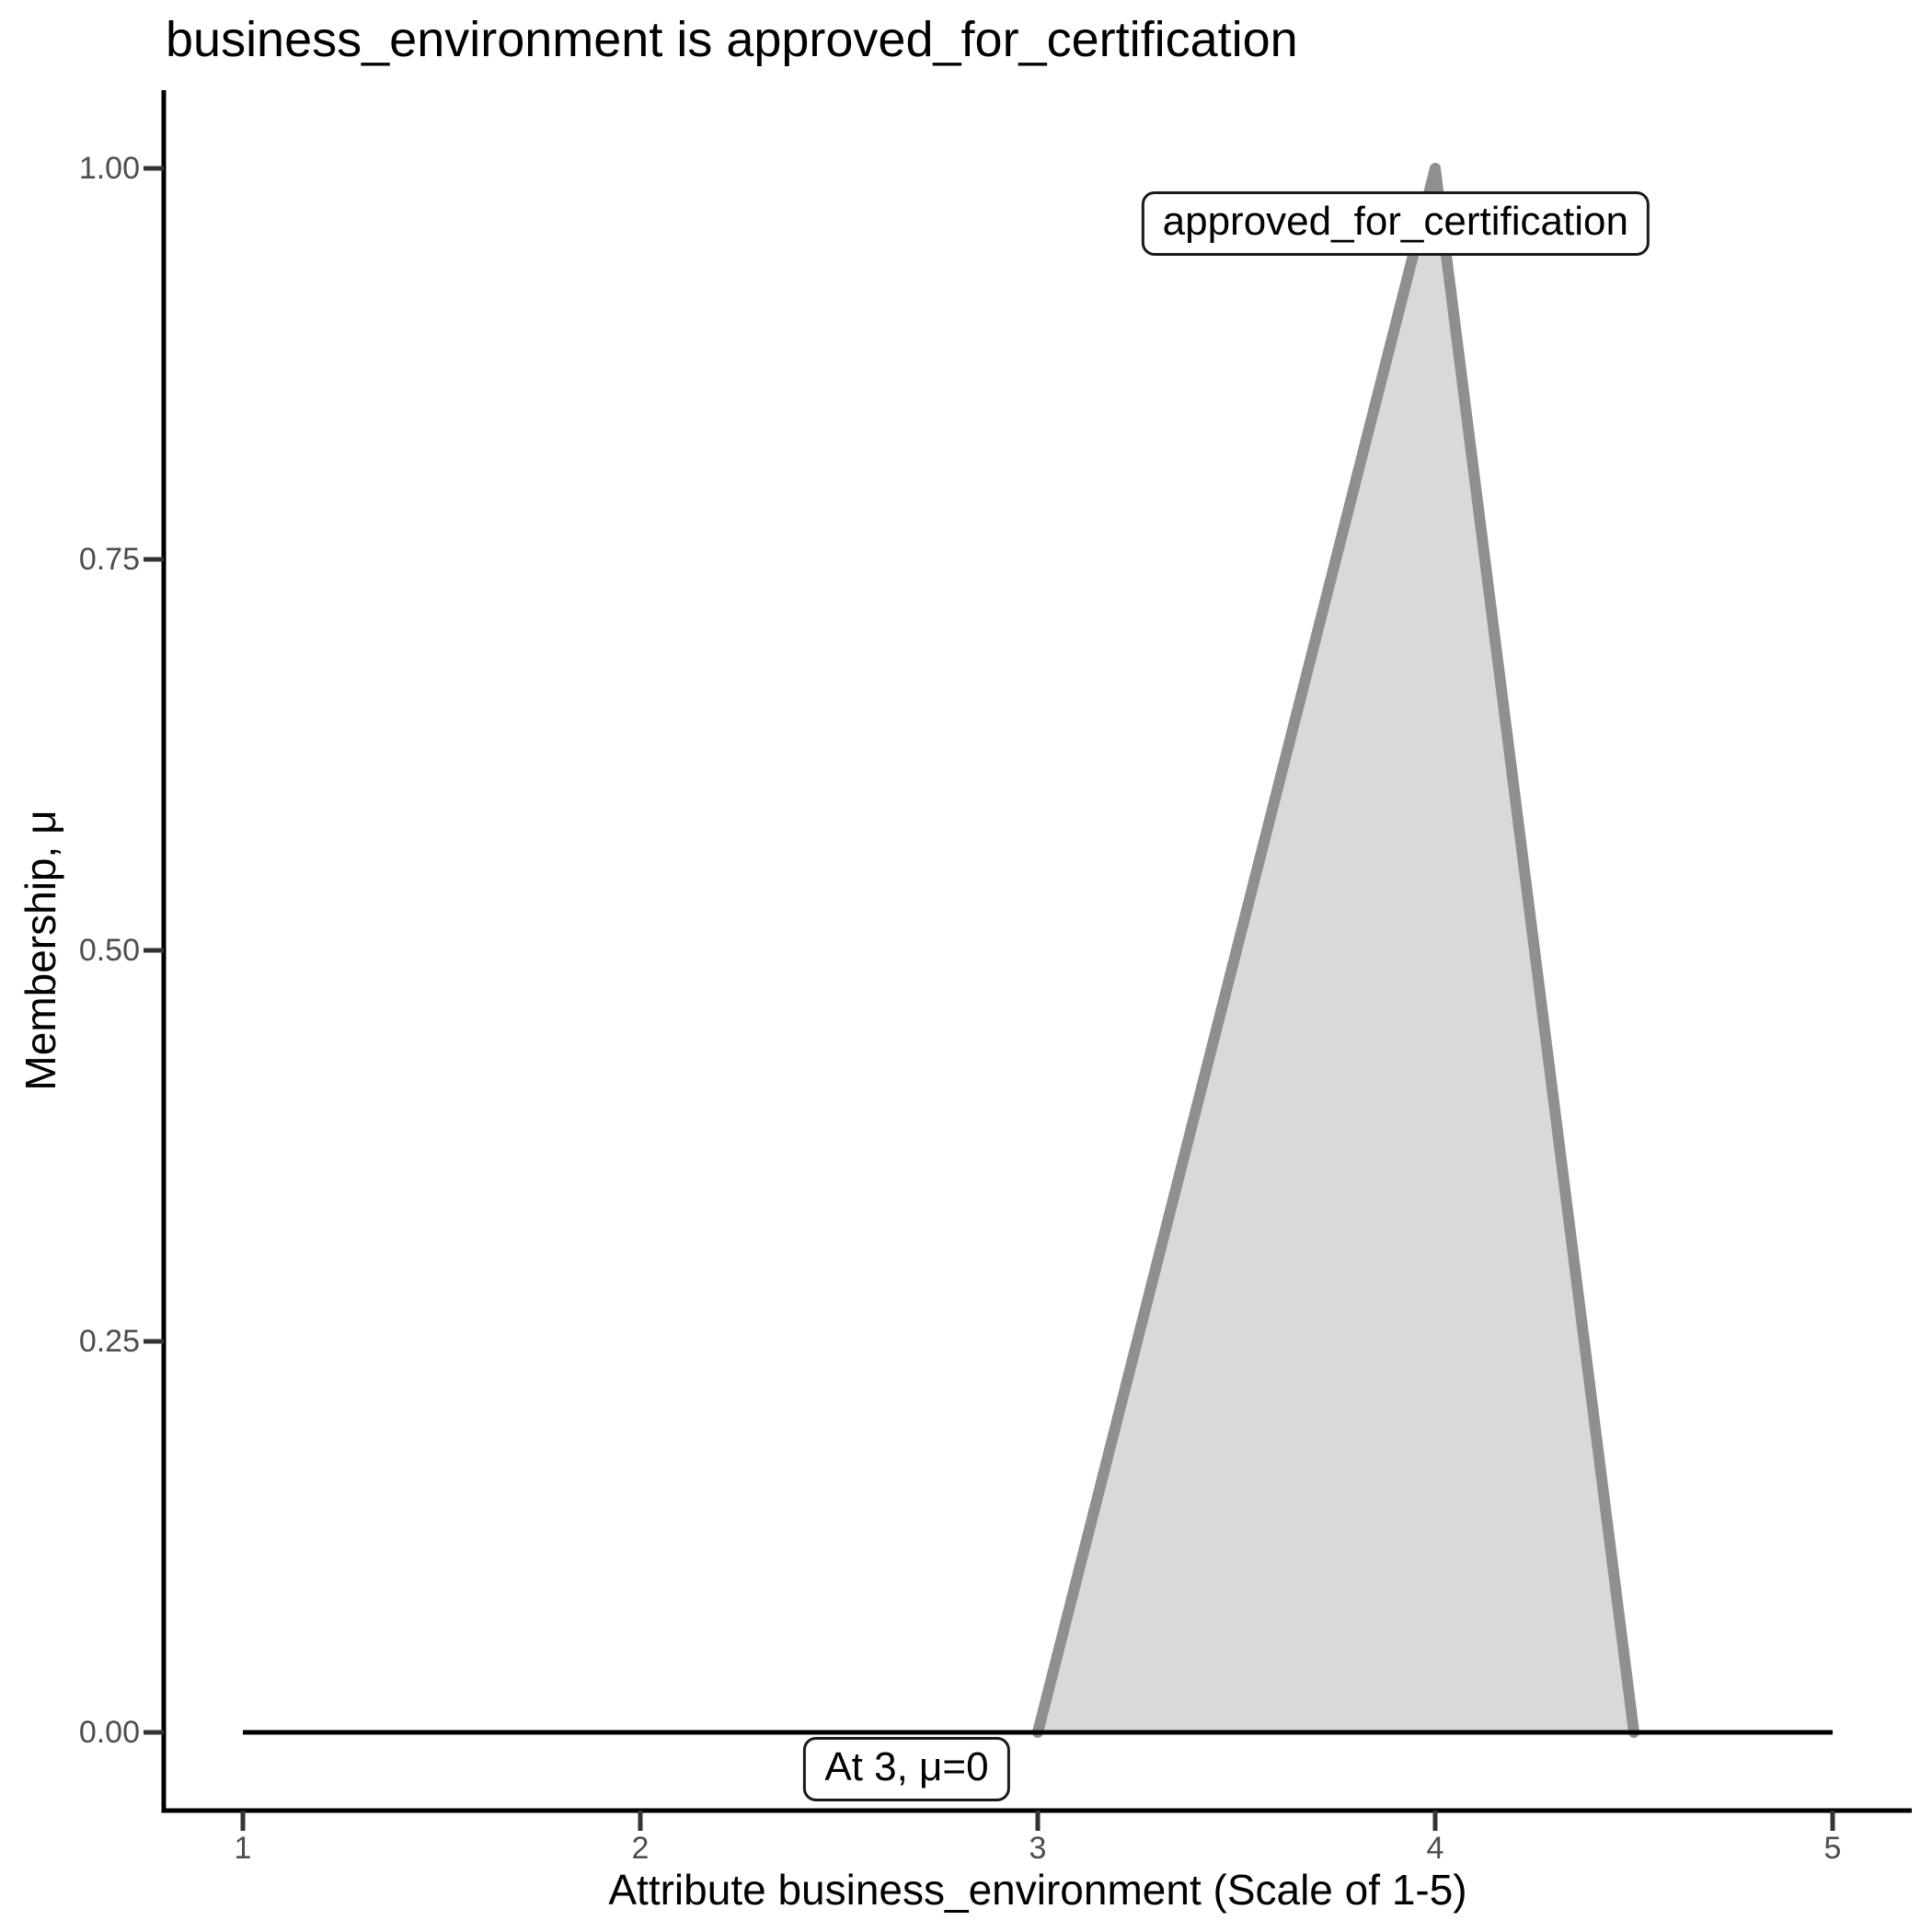 The width and height of the screenshot is (1932, 1932). Describe the element at coordinates (1038, 1848) in the screenshot. I see `x-tick-label: 3` at that location.